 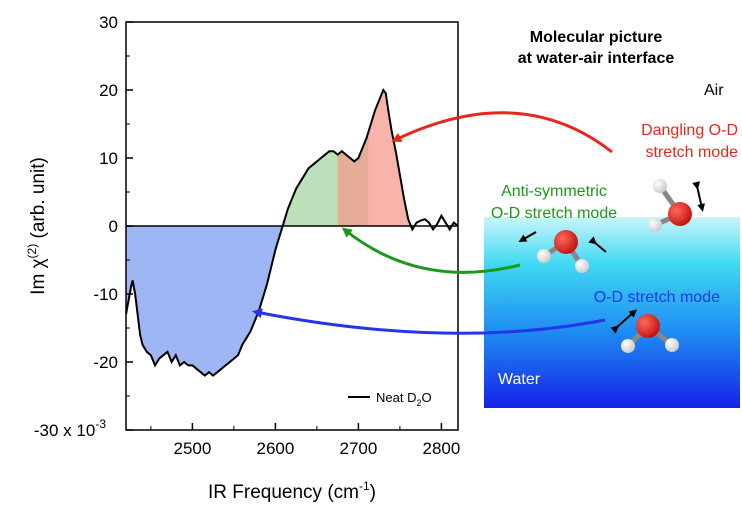 What do you see at coordinates (105, 294) in the screenshot?
I see `y-tick-label: -10` at bounding box center [105, 294].